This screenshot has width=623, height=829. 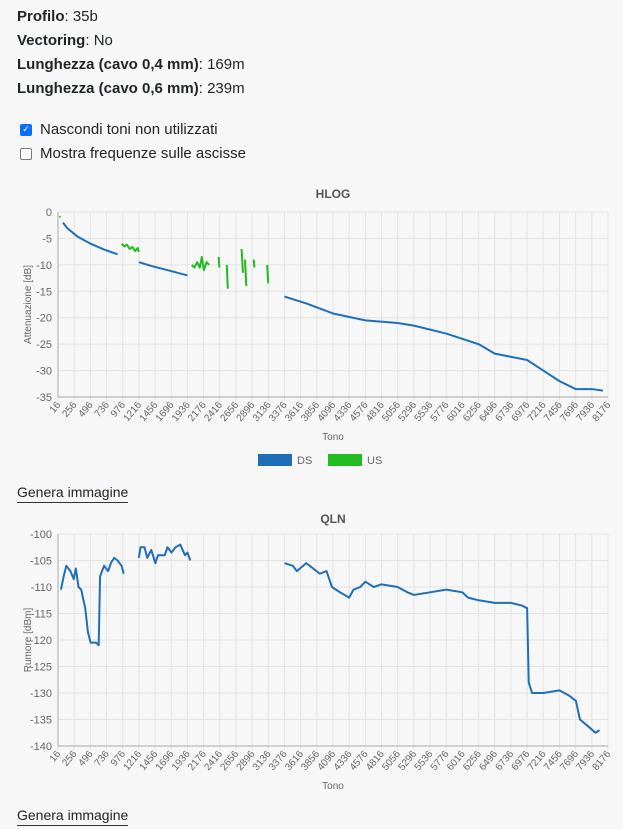 I want to click on show-frequencies-checkbox: Mostra frequenze sulle ascisse, so click(x=133, y=153).